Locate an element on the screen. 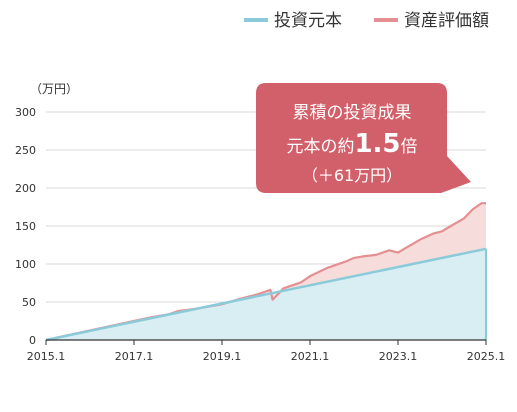  x-tick-label-2023.1: 2023.1 is located at coordinates (398, 356).